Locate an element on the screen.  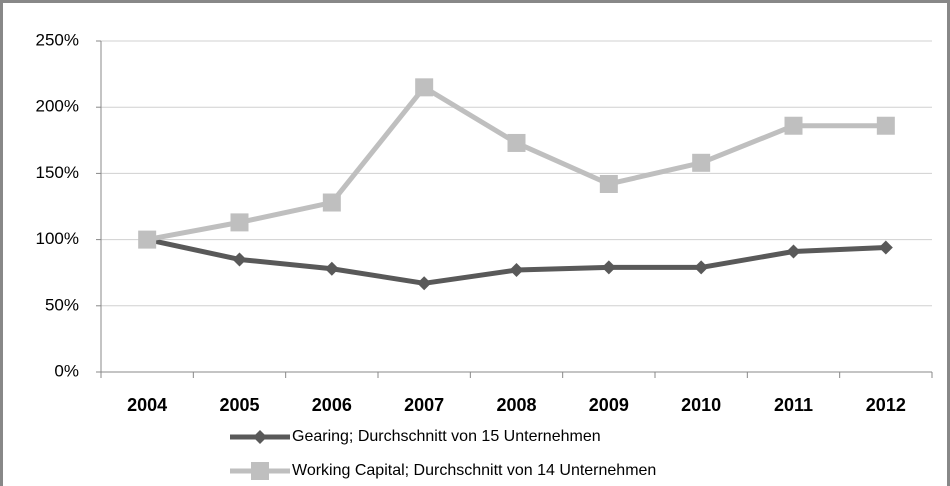
x-tick-label: 2009 is located at coordinates (609, 405).